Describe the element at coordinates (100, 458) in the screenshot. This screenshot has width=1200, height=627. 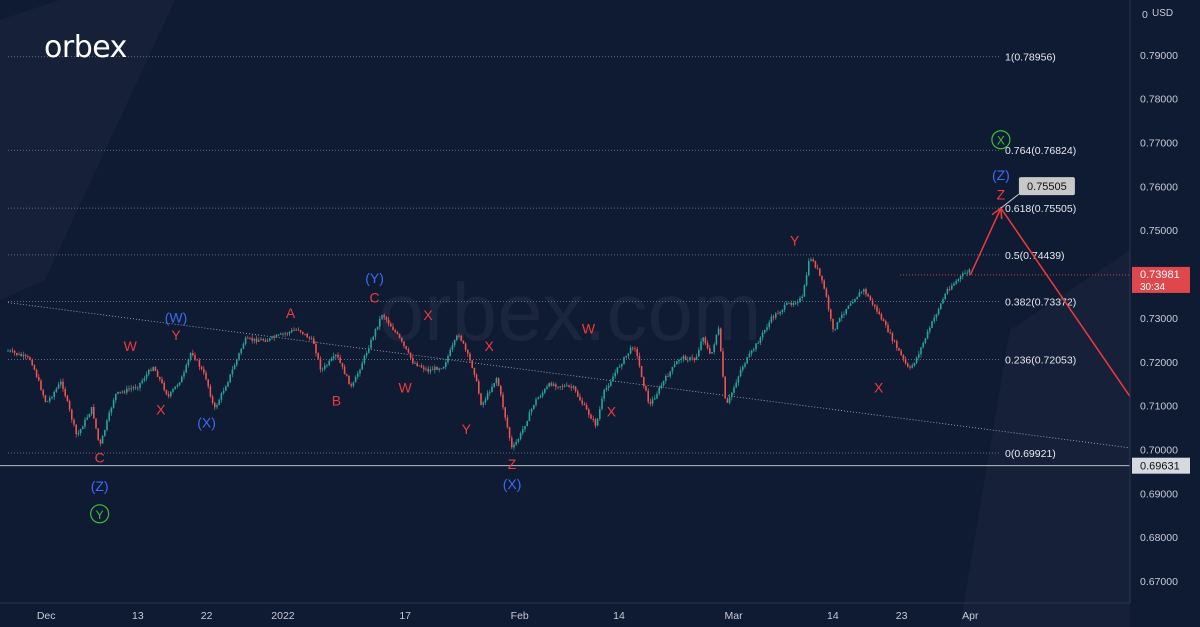
I see `wave-label: C` at that location.